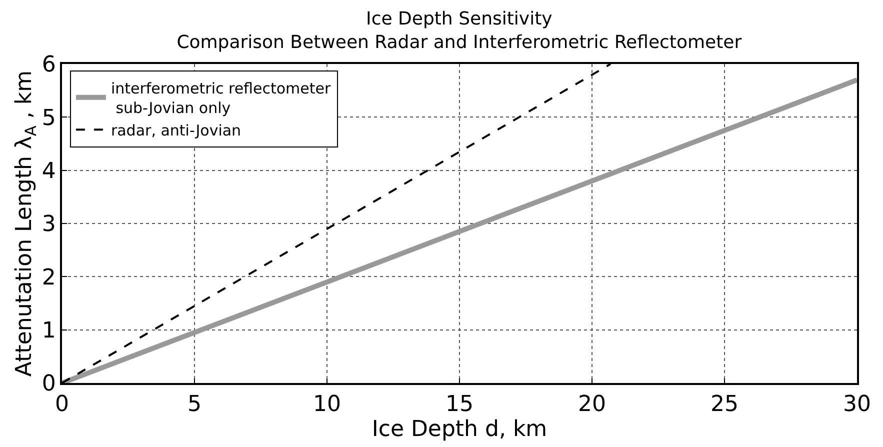 The height and width of the screenshot is (447, 883). I want to click on x-tick-label: 15, so click(460, 405).